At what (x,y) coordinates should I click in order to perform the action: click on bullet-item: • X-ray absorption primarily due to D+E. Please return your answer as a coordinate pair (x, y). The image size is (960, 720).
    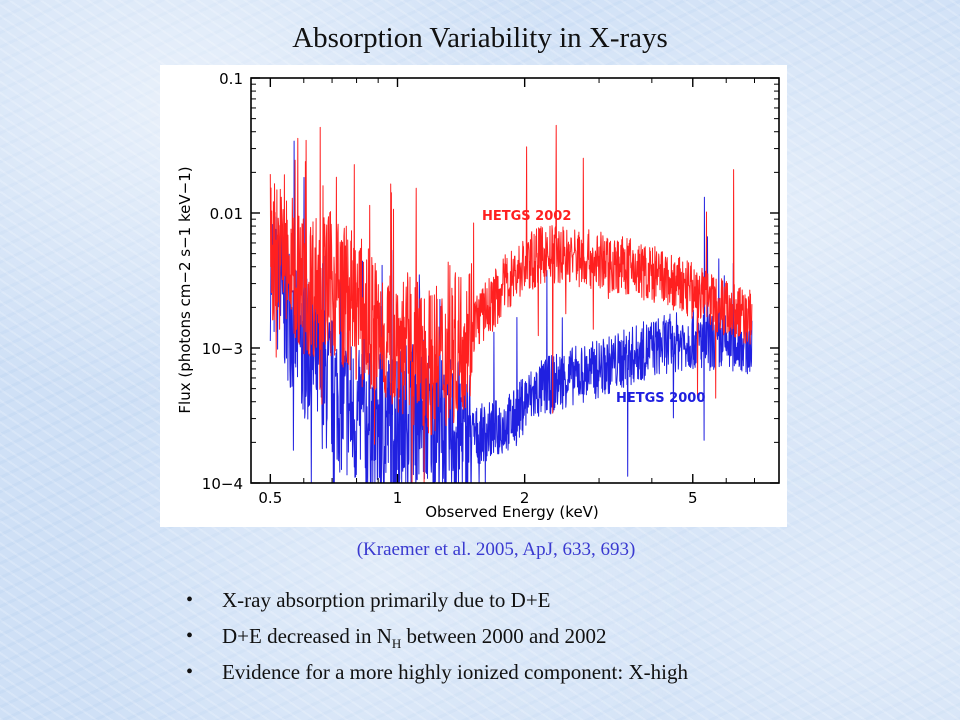
    Looking at the image, I should click on (437, 603).